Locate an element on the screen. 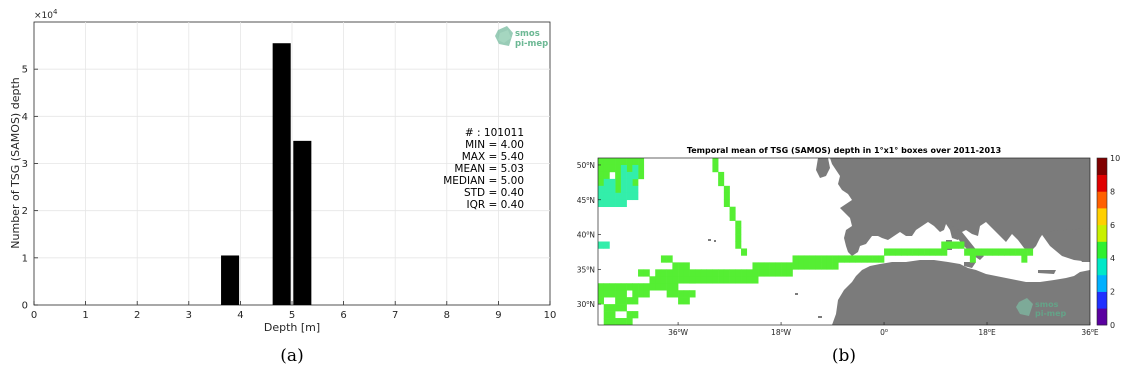 The image size is (1126, 379). x-tick-label: 10 is located at coordinates (550, 315).